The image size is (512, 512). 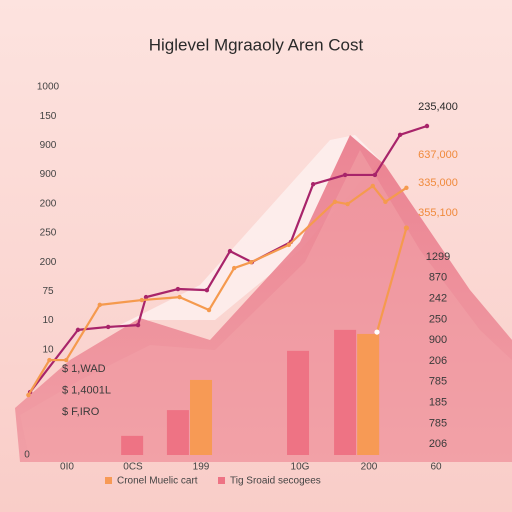 What do you see at coordinates (438, 257) in the screenshot?
I see `right-label: 1299` at bounding box center [438, 257].